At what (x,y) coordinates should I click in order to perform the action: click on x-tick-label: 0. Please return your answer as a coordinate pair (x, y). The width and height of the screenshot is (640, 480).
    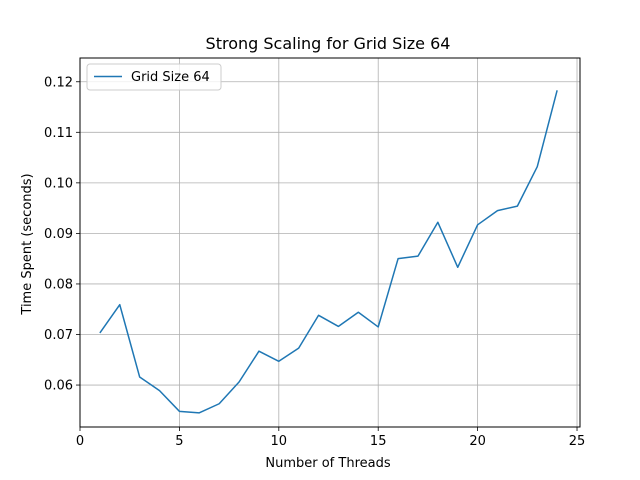
    Looking at the image, I should click on (80, 441).